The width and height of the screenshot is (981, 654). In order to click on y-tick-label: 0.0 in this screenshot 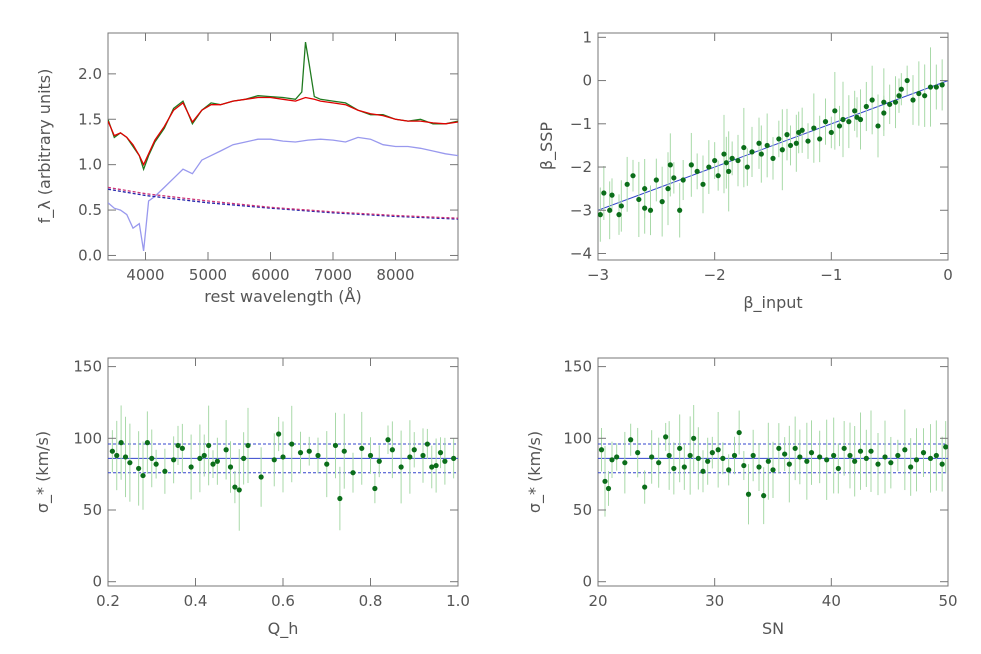, I will do `click(90, 255)`.